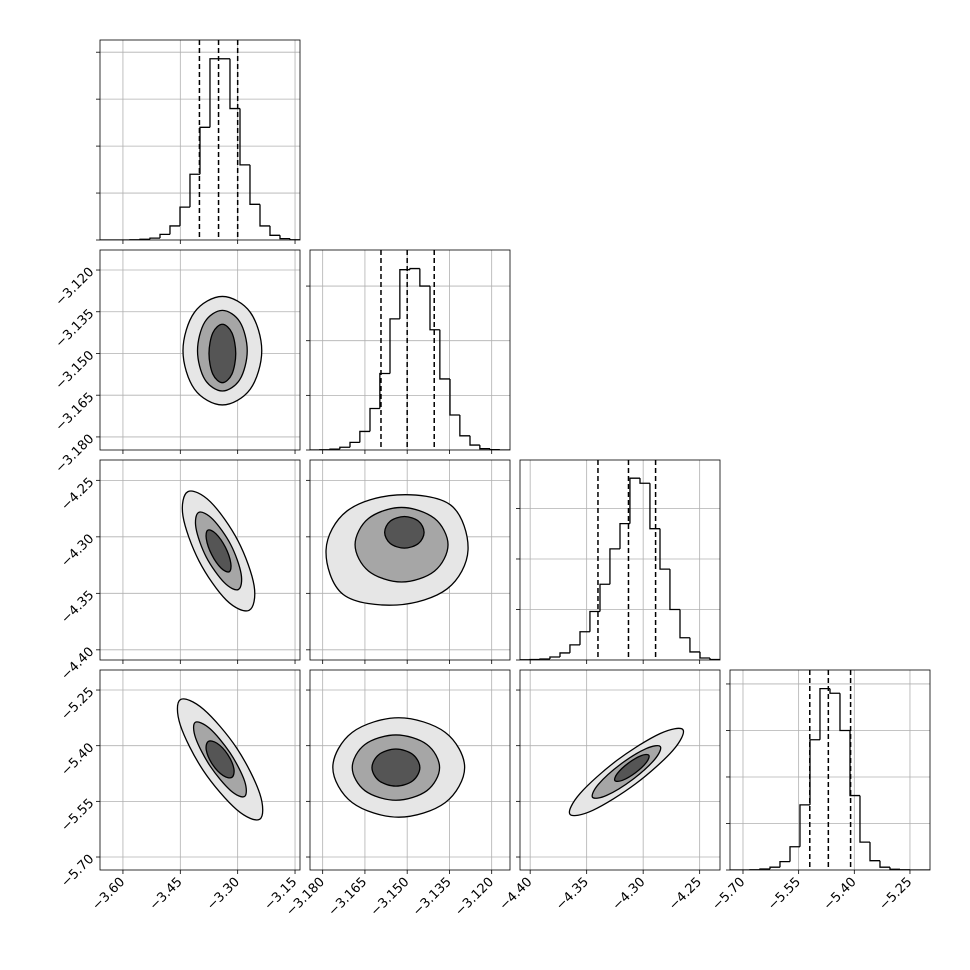  What do you see at coordinates (75, 412) in the screenshot?
I see `y-tick-label: −3.165` at bounding box center [75, 412].